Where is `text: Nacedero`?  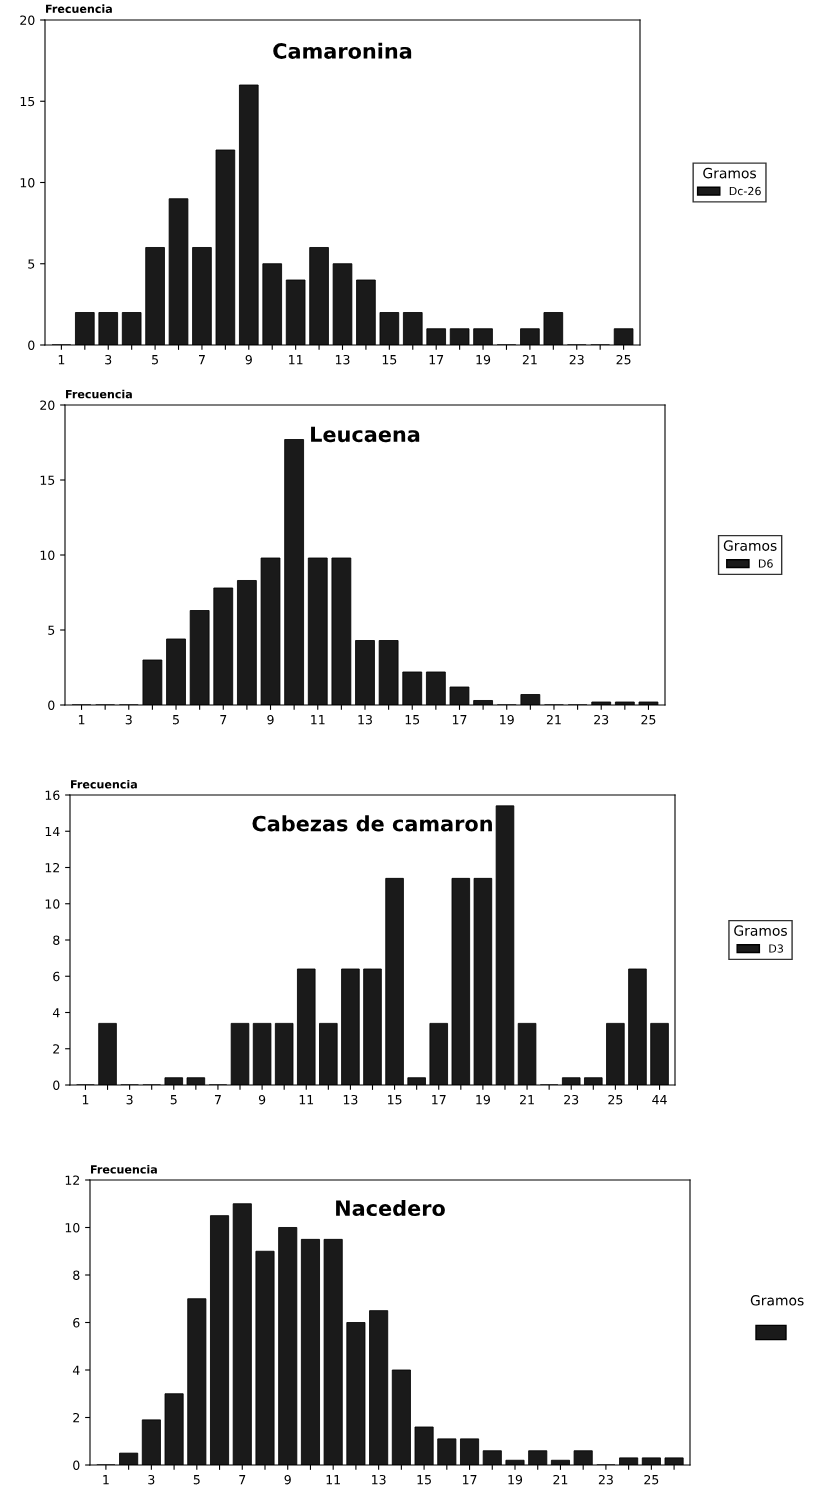
text: Nacedero is located at coordinates (390, 1208).